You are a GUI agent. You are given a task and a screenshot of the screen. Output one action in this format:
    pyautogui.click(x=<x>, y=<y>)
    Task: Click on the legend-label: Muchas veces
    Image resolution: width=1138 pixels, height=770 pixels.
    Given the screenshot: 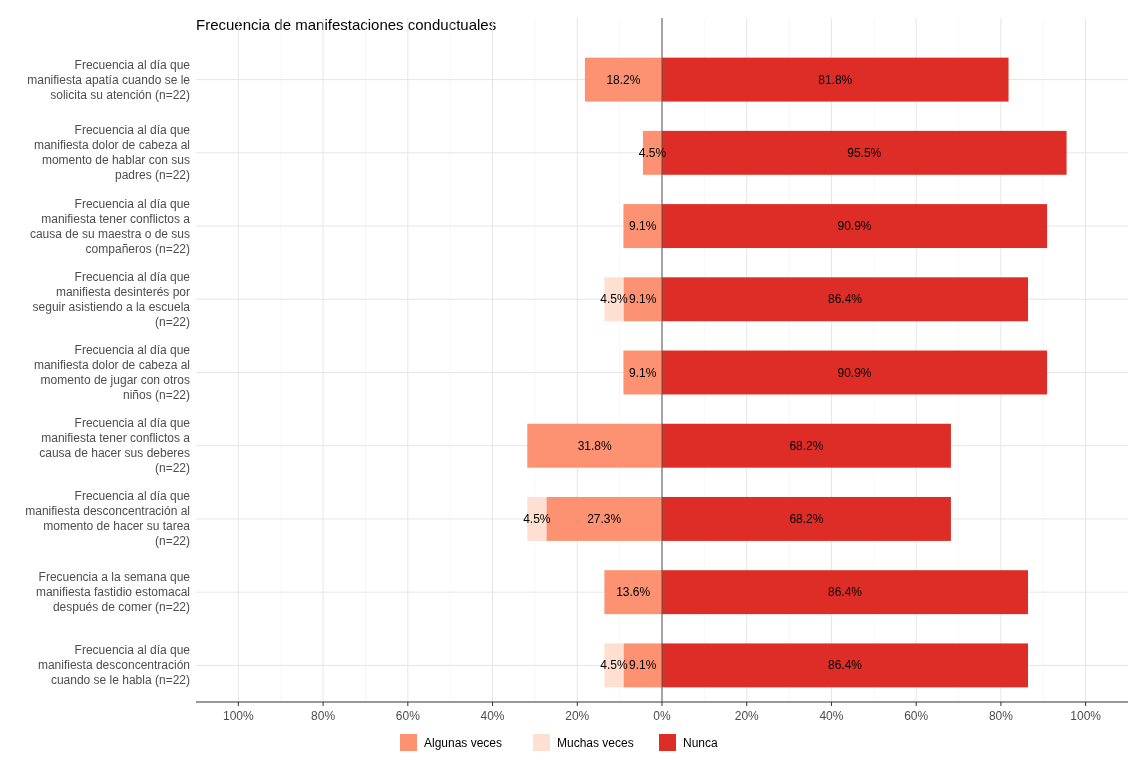 What is the action you would take?
    pyautogui.click(x=595, y=743)
    